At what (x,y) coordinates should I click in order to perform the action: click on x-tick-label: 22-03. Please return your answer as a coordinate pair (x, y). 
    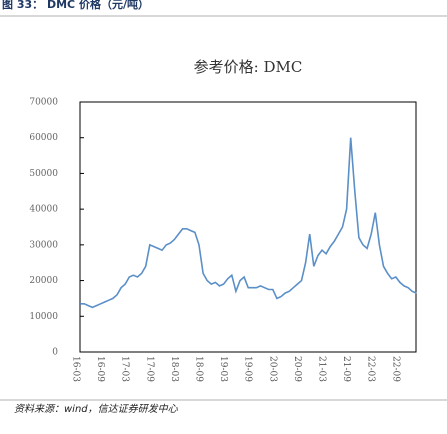
    Looking at the image, I should click on (371, 369).